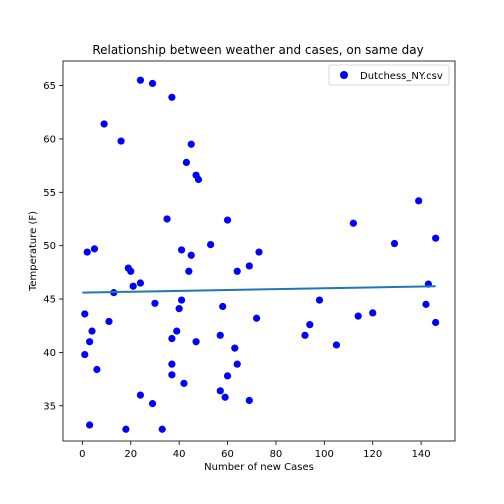  Describe the element at coordinates (255, 450) in the screenshot. I see `x-axis-ticks: 0 20 40 60 80 100 120 140` at that location.